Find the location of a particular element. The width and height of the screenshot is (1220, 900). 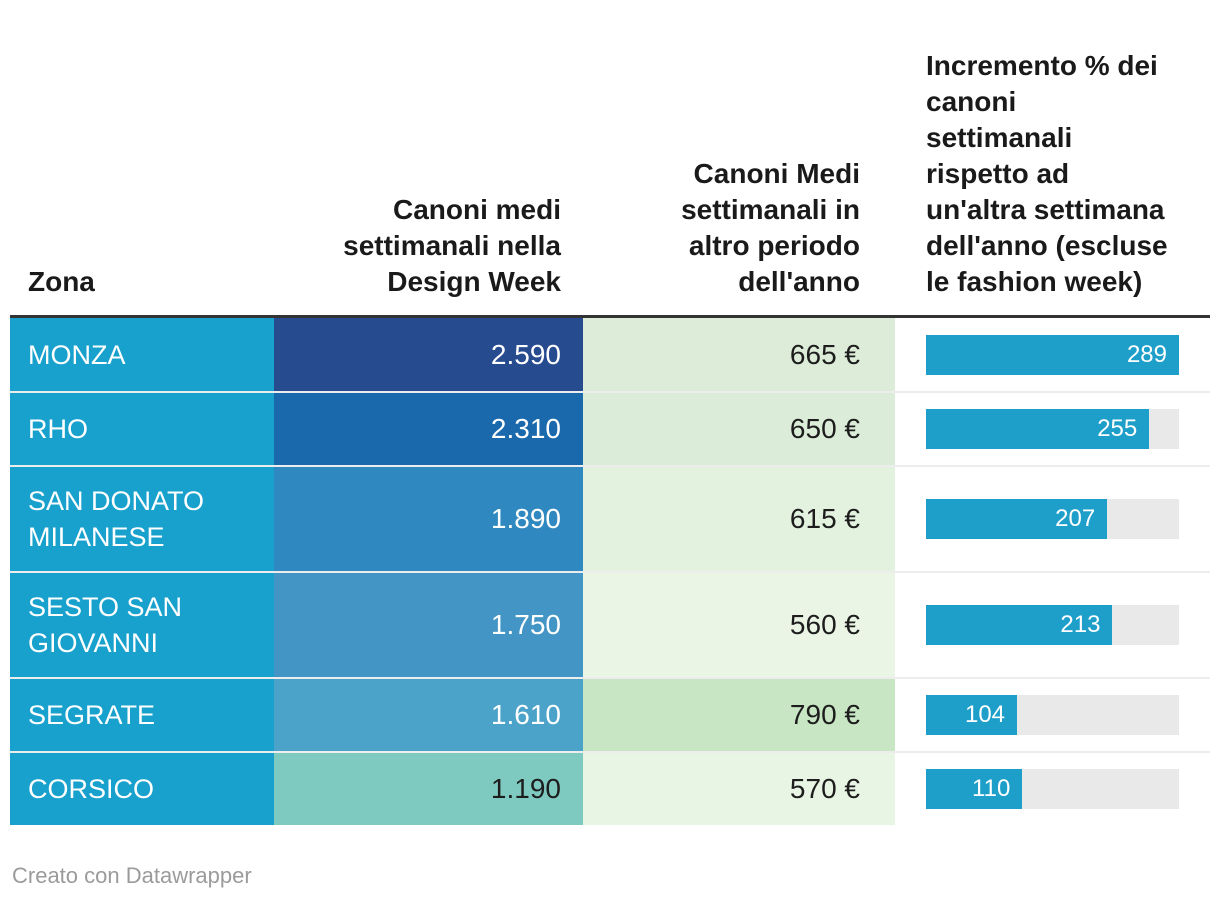

bar-track: 213 is located at coordinates (1052, 625).